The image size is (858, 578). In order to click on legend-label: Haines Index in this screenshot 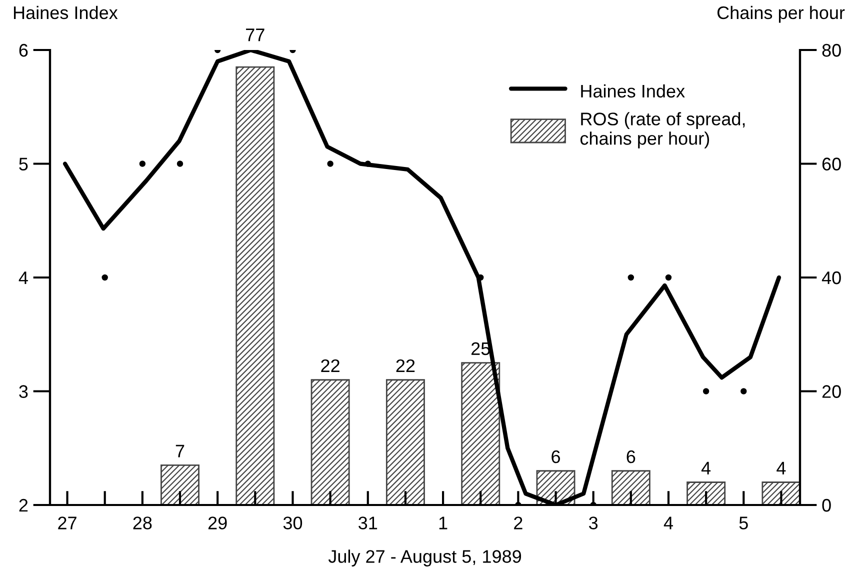, I will do `click(633, 91)`.